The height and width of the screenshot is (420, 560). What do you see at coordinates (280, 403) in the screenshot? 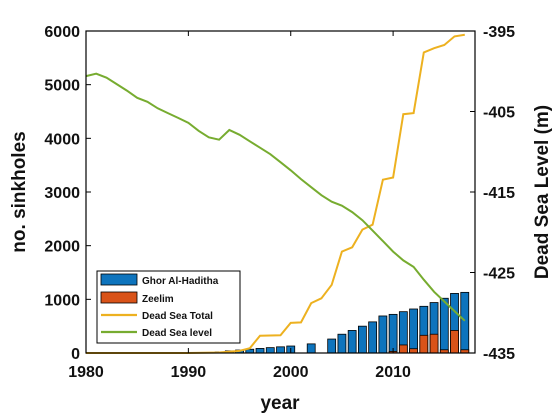
I see `x-axis-label: year` at bounding box center [280, 403].